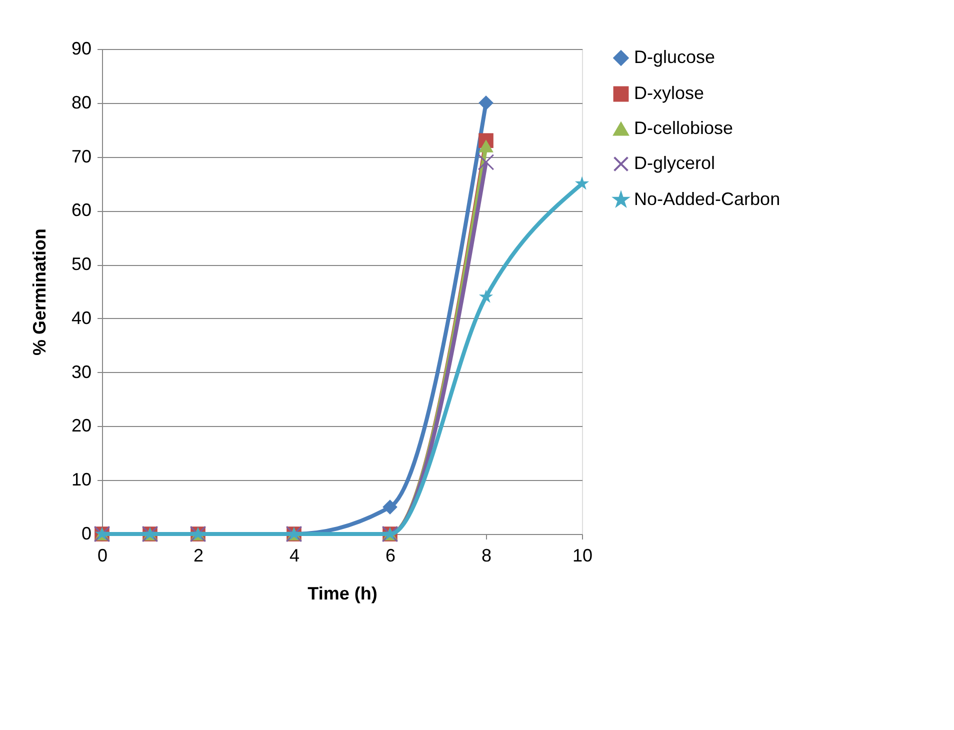  I want to click on x-tick-label: 10, so click(582, 556).